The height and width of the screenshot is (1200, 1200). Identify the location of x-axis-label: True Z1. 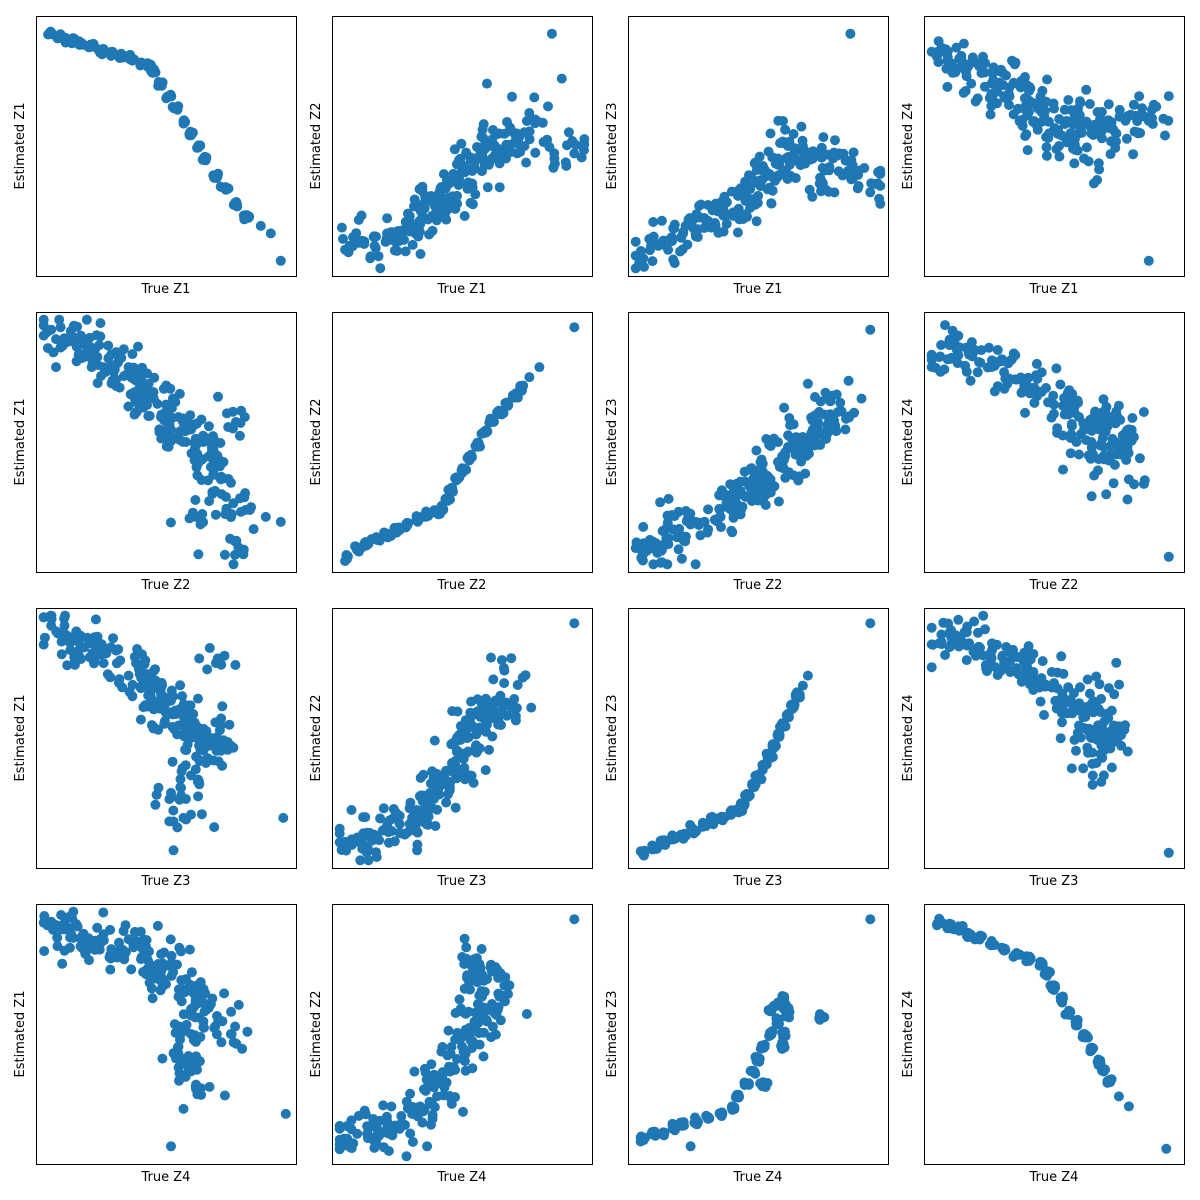
(758, 289).